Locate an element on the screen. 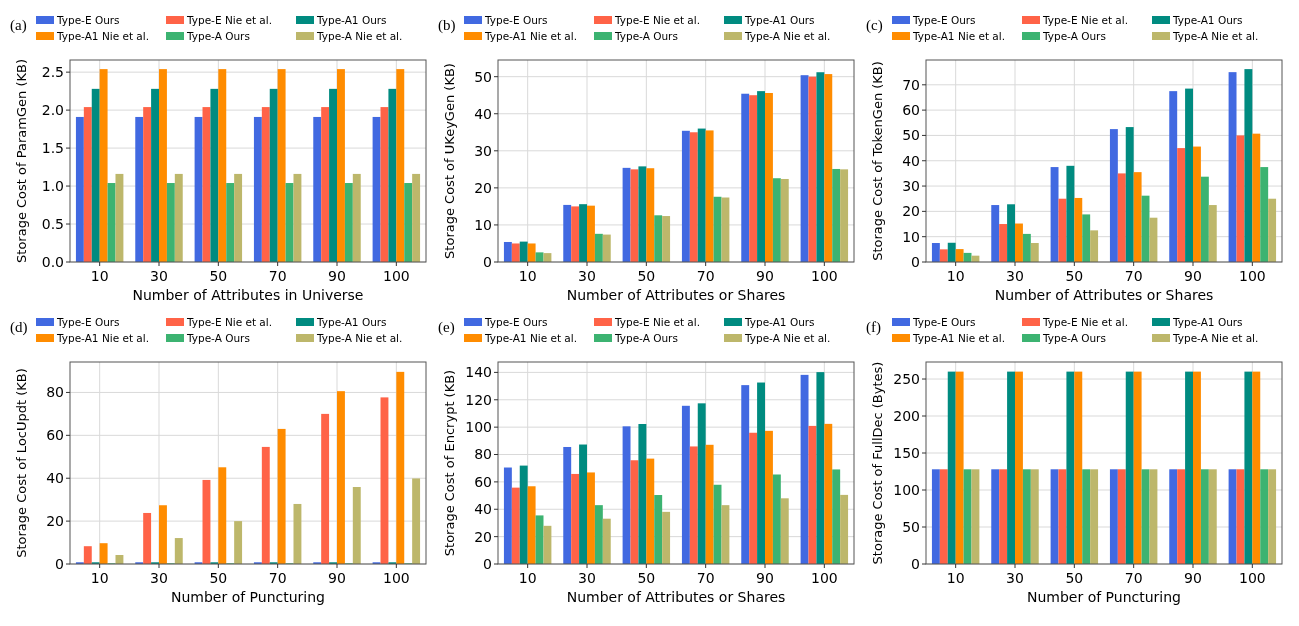  y-axis-title: Storage Cost of ParamGen (KB) is located at coordinates (21, 161).